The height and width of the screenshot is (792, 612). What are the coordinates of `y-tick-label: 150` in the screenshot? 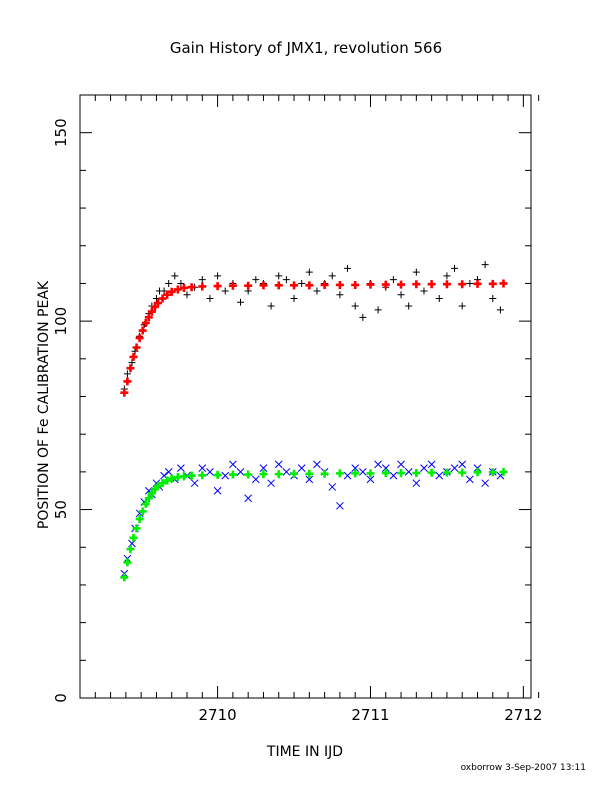 It's located at (61, 132).